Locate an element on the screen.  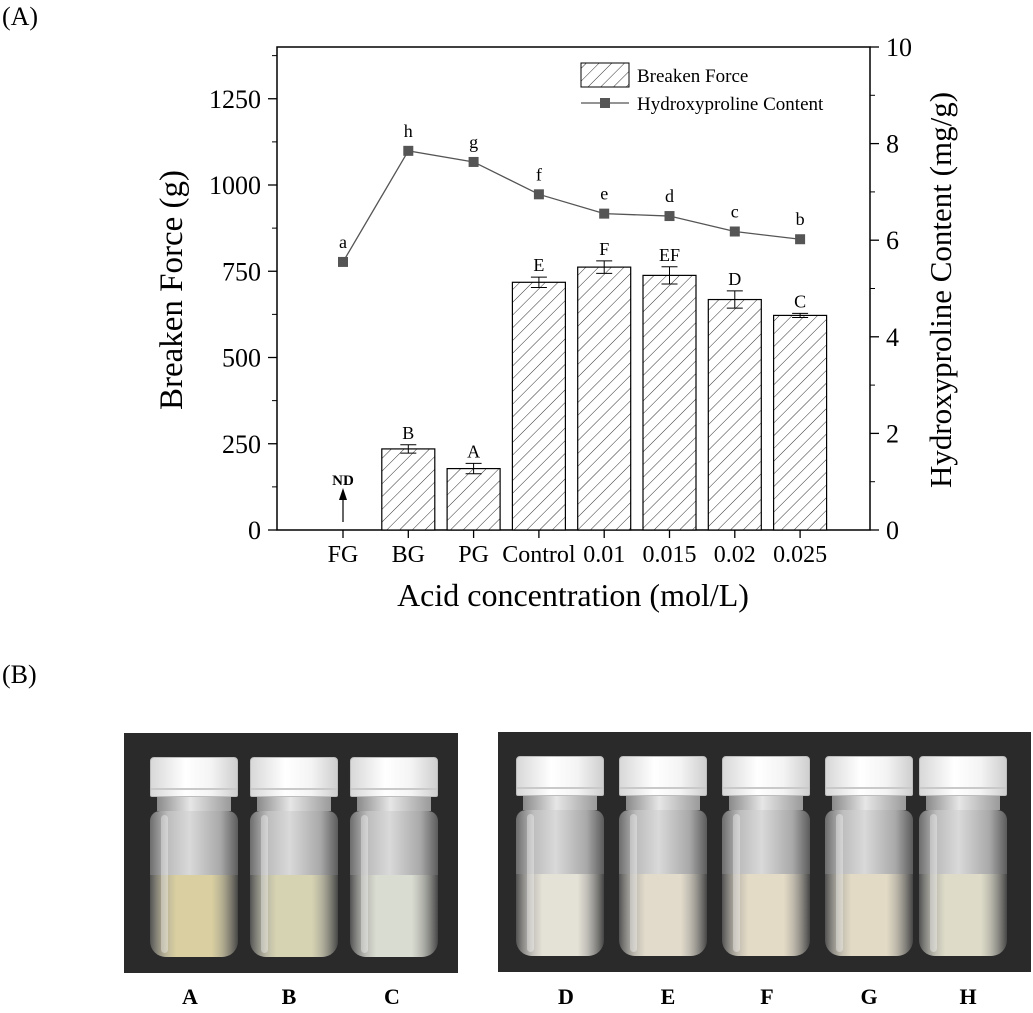
bar-letter: EF is located at coordinates (669, 255).